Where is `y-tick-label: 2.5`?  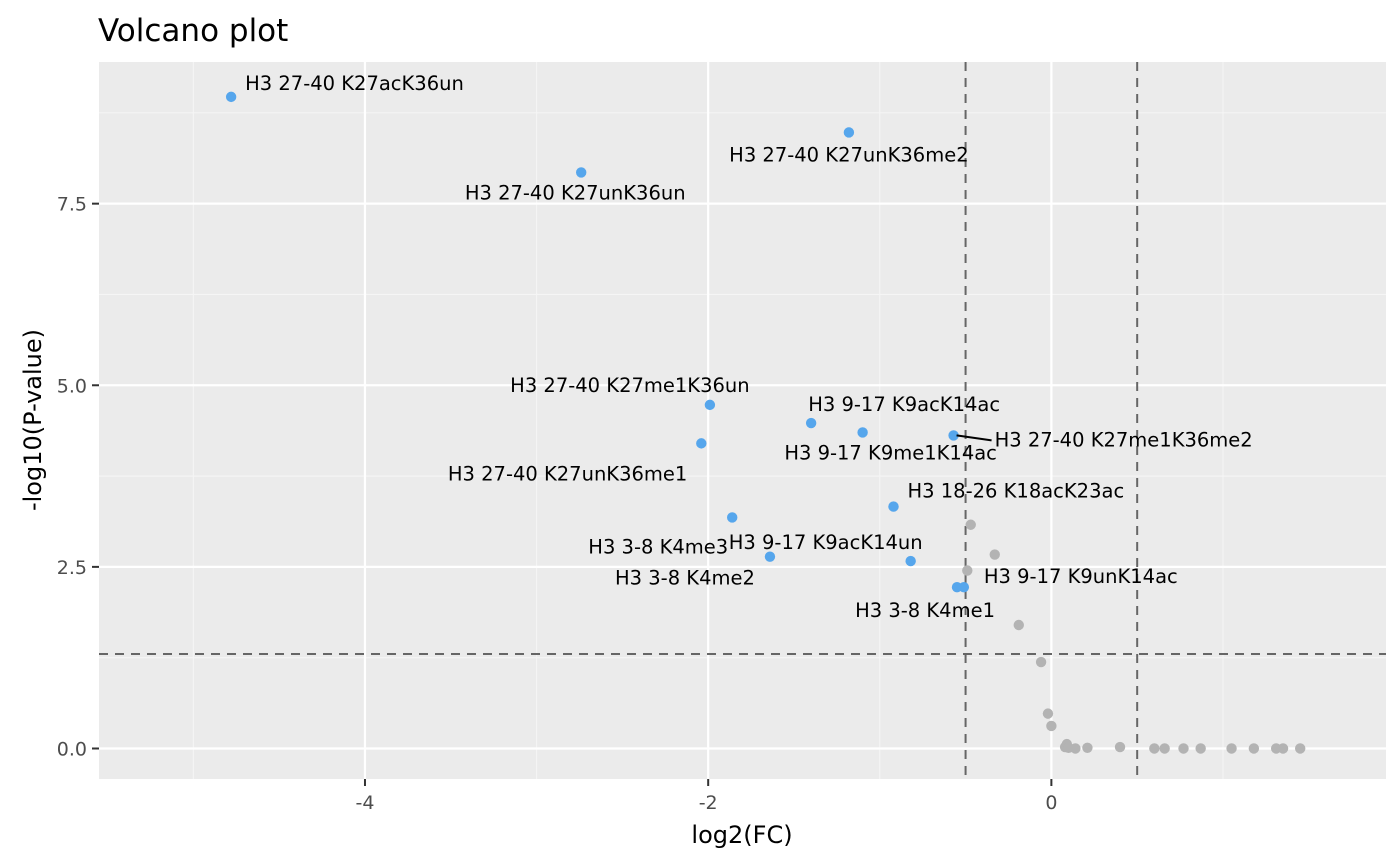 y-tick-label: 2.5 is located at coordinates (72, 568).